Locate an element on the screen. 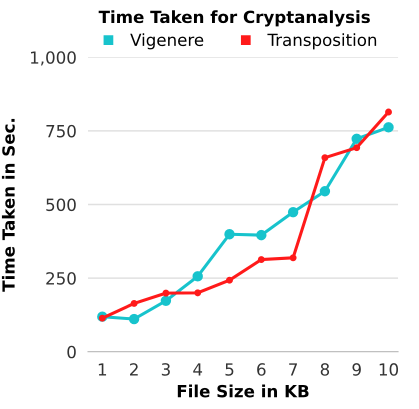  chart-title: Time Taken for Cryptanalysis is located at coordinates (234, 18).